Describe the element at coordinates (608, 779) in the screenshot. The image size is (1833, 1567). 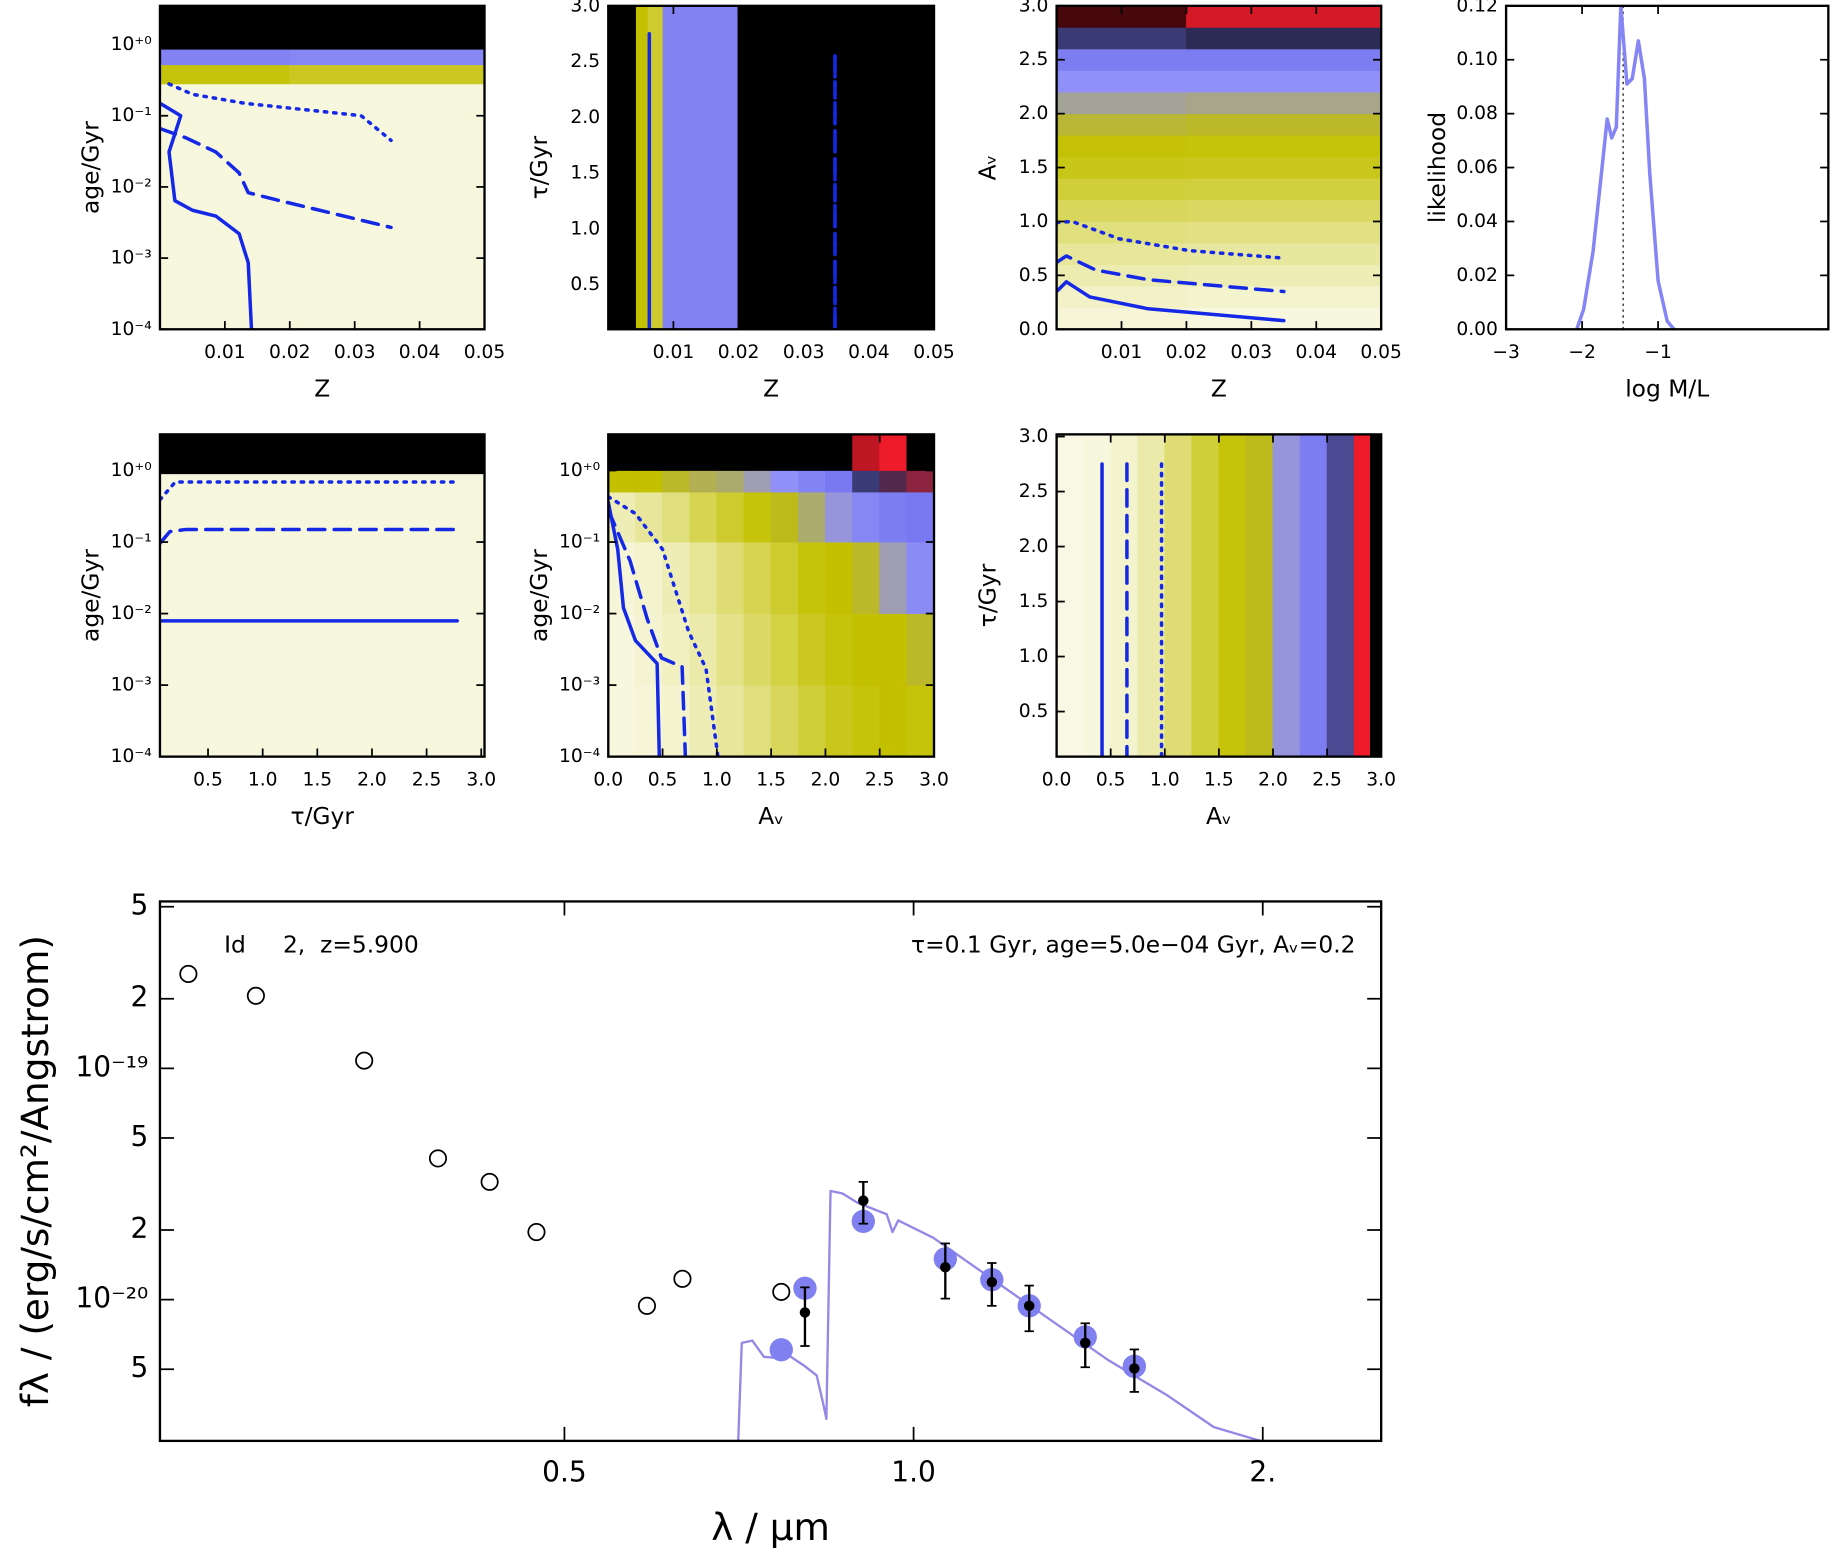
I see `x-tick-label: 0.0` at that location.